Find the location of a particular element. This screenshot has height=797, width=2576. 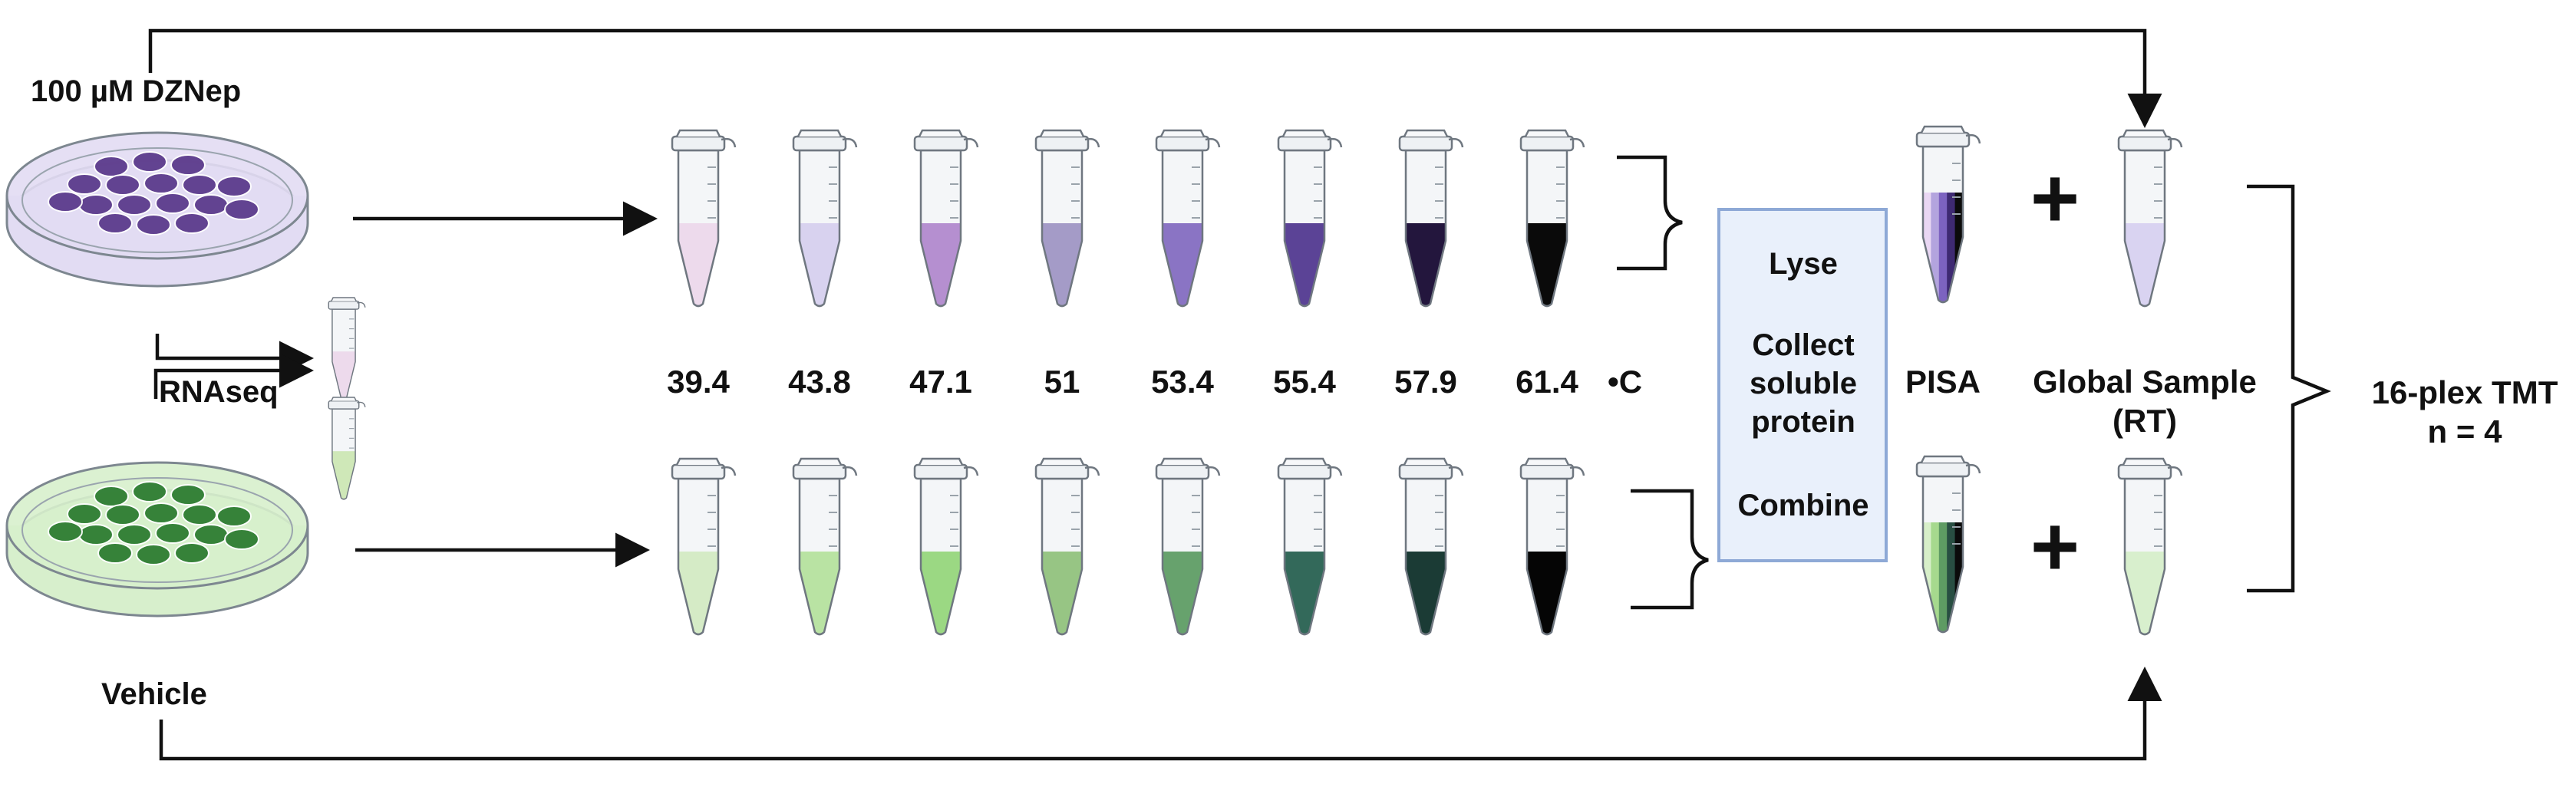

global-vehicle-tube is located at coordinates (2150, 546).